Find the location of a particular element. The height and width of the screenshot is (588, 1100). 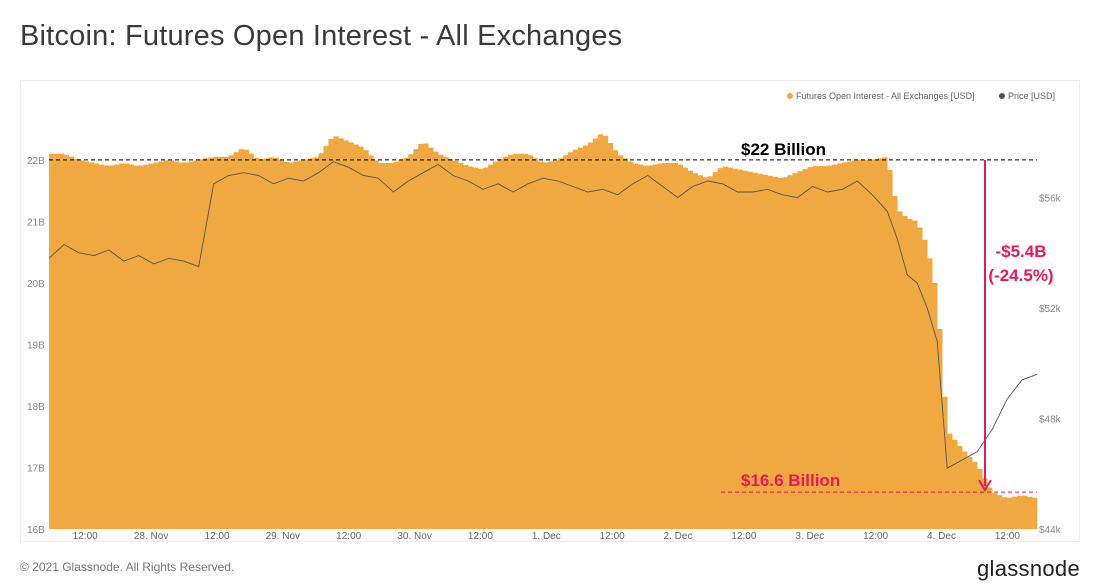

y-tick-label-right: $56k is located at coordinates (1050, 199).